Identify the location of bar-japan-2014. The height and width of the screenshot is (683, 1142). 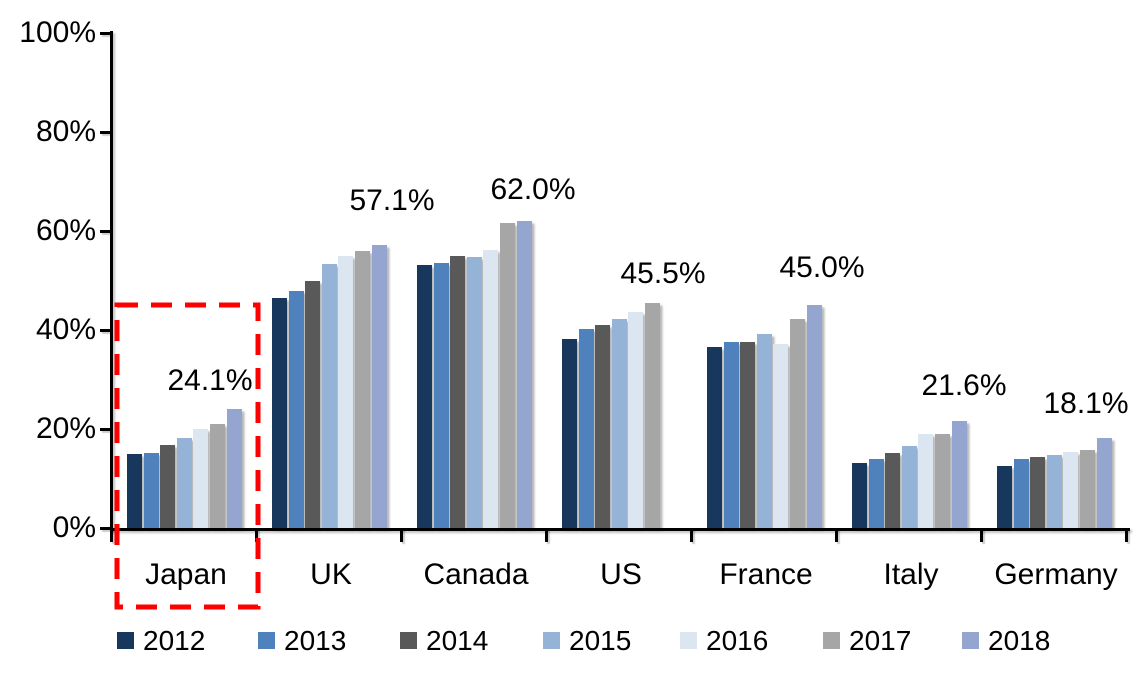
(168, 486).